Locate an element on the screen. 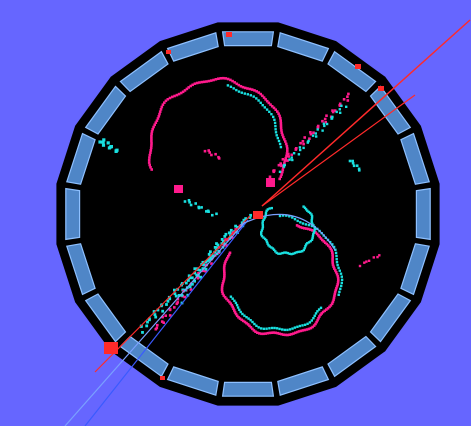 The height and width of the screenshot is (426, 471). calorimeter-module is located at coordinates (423, 214).